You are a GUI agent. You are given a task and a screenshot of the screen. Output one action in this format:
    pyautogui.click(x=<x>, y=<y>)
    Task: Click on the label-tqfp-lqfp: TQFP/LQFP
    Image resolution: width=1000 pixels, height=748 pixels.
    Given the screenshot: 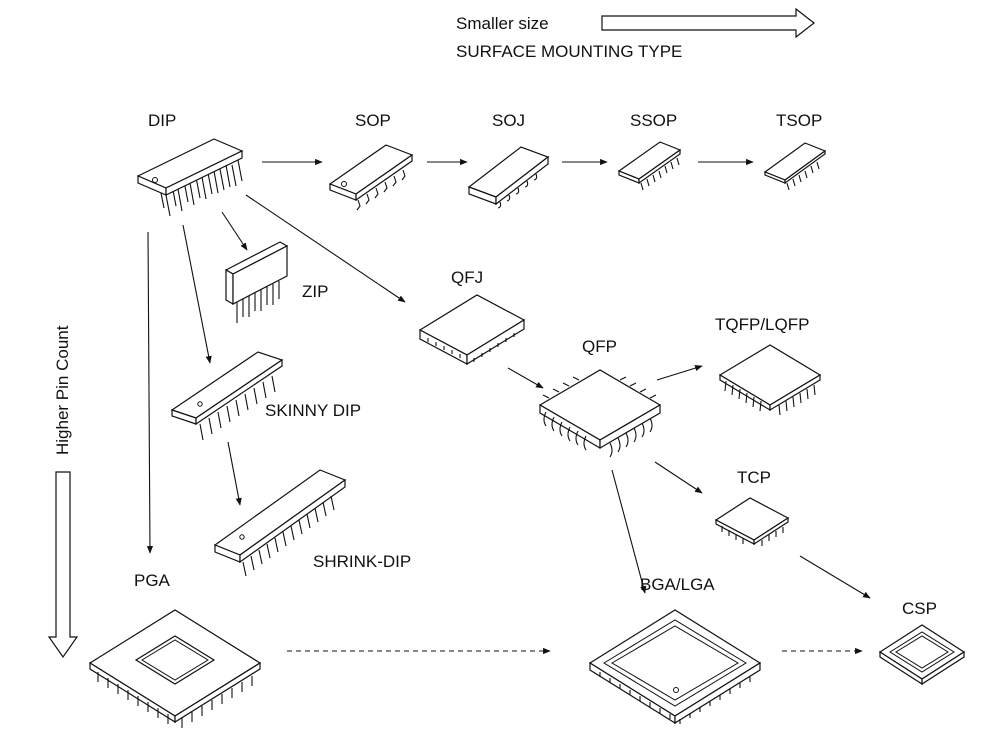 What is the action you would take?
    pyautogui.click(x=762, y=324)
    